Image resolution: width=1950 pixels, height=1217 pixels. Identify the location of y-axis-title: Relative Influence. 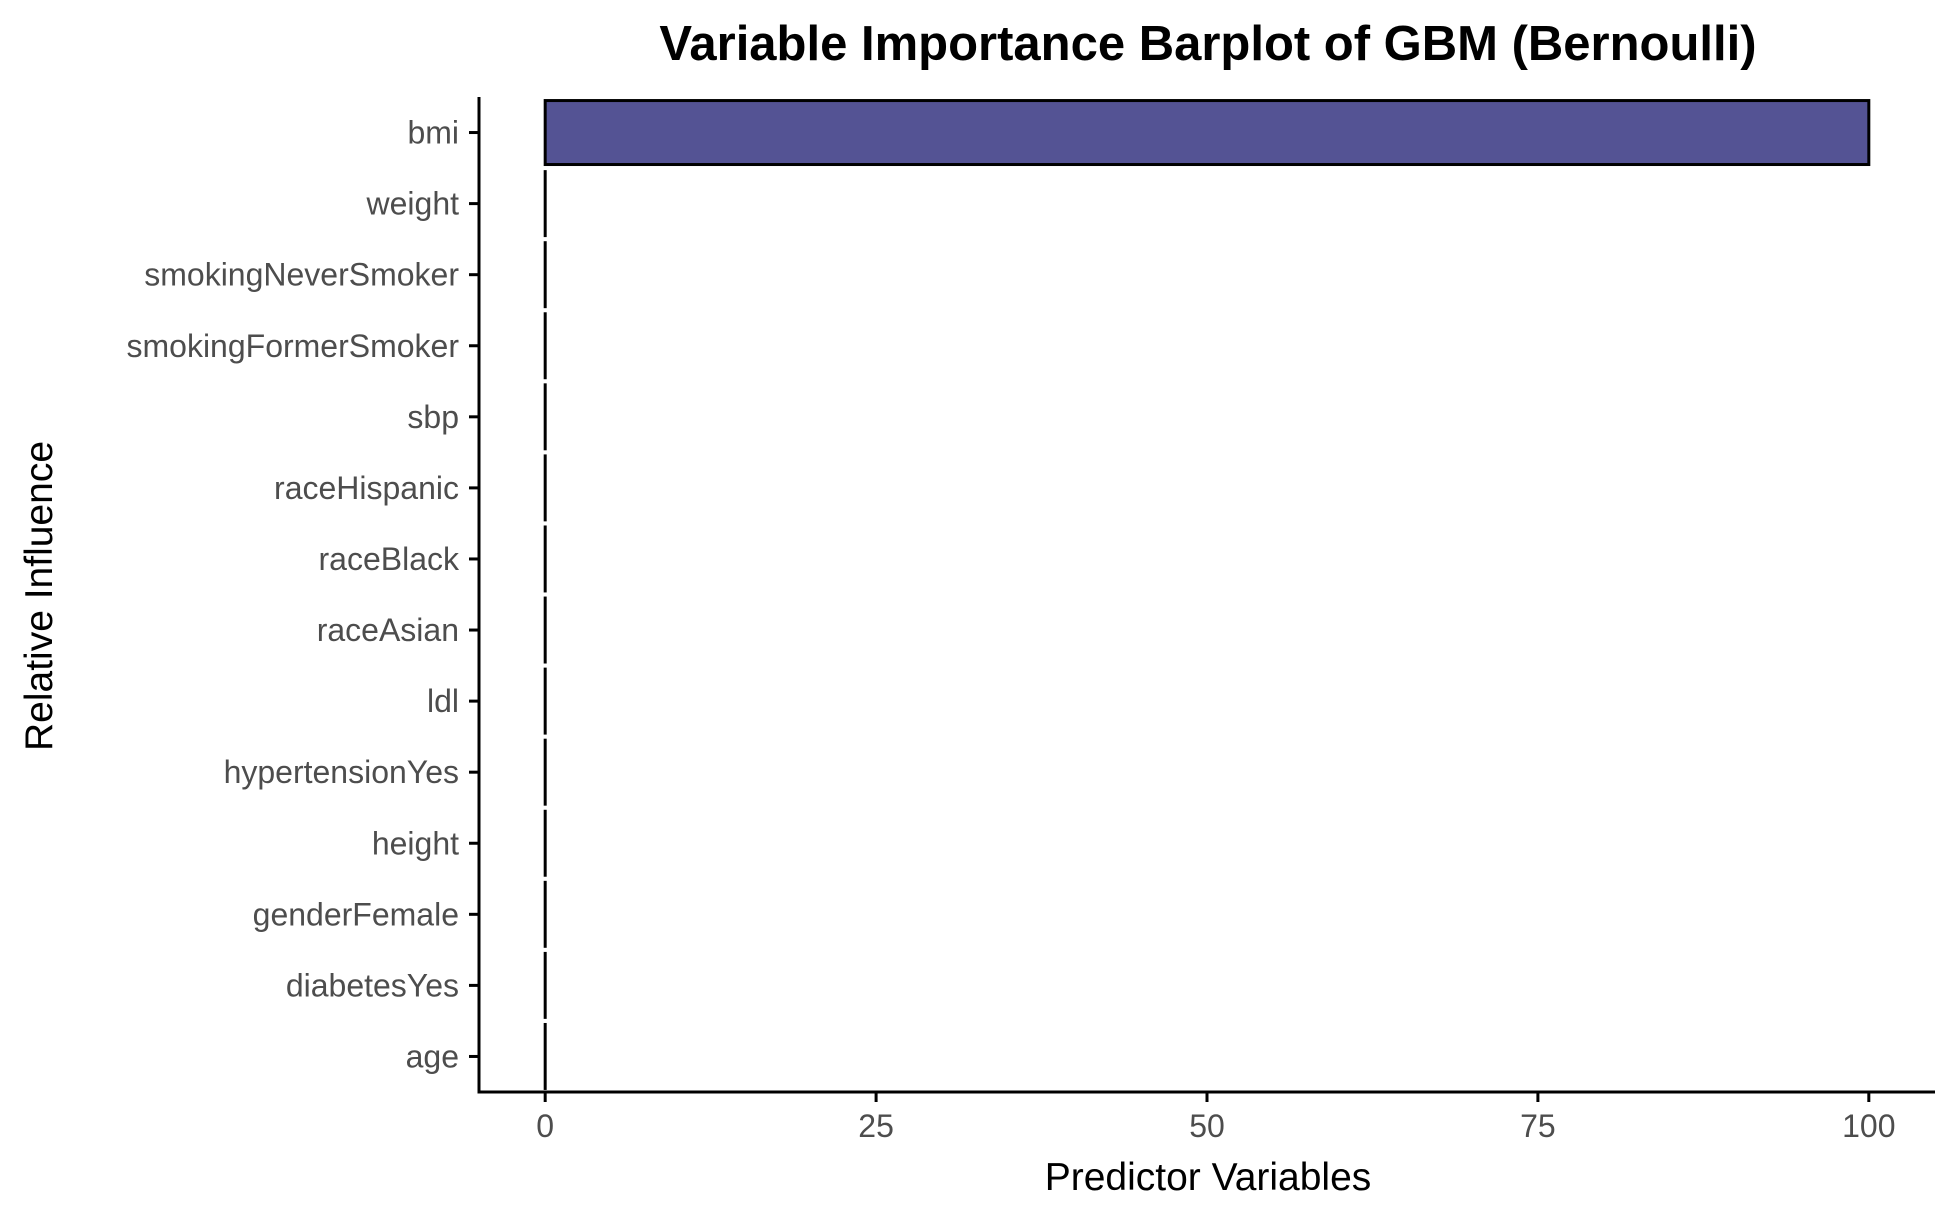
(39, 596).